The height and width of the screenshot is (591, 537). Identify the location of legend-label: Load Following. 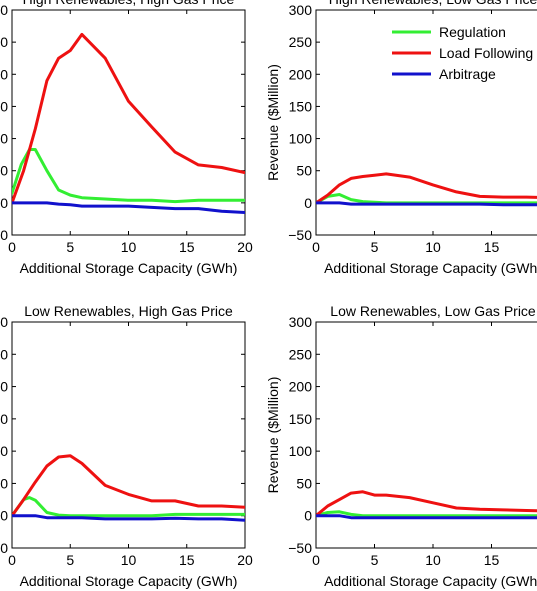
(486, 53).